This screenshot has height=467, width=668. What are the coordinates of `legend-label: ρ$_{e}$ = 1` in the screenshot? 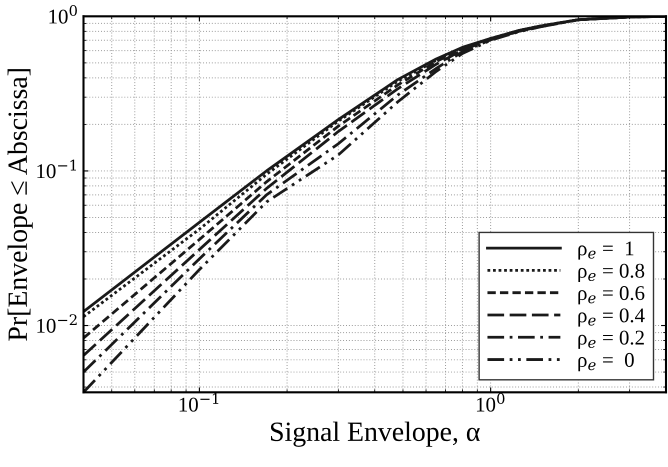 It's located at (606, 250).